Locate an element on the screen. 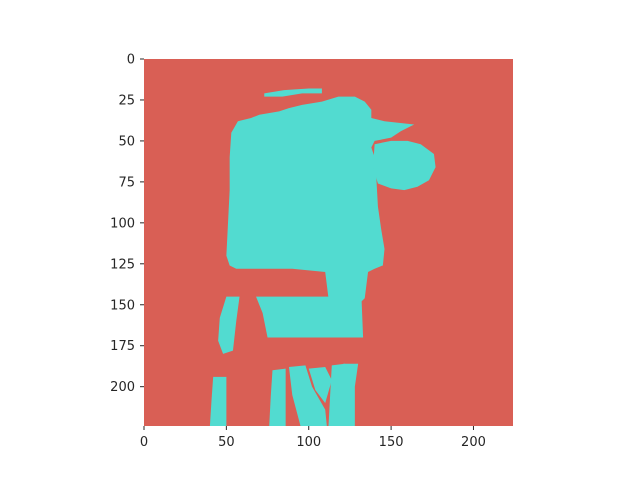 The image size is (640, 480). mask-region-arm is located at coordinates (404, 165).